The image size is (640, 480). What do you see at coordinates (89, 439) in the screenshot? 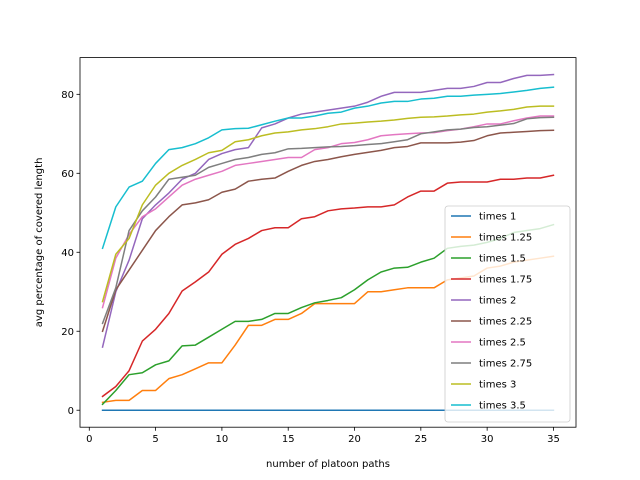
I see `x-tick-label: 0` at bounding box center [89, 439].